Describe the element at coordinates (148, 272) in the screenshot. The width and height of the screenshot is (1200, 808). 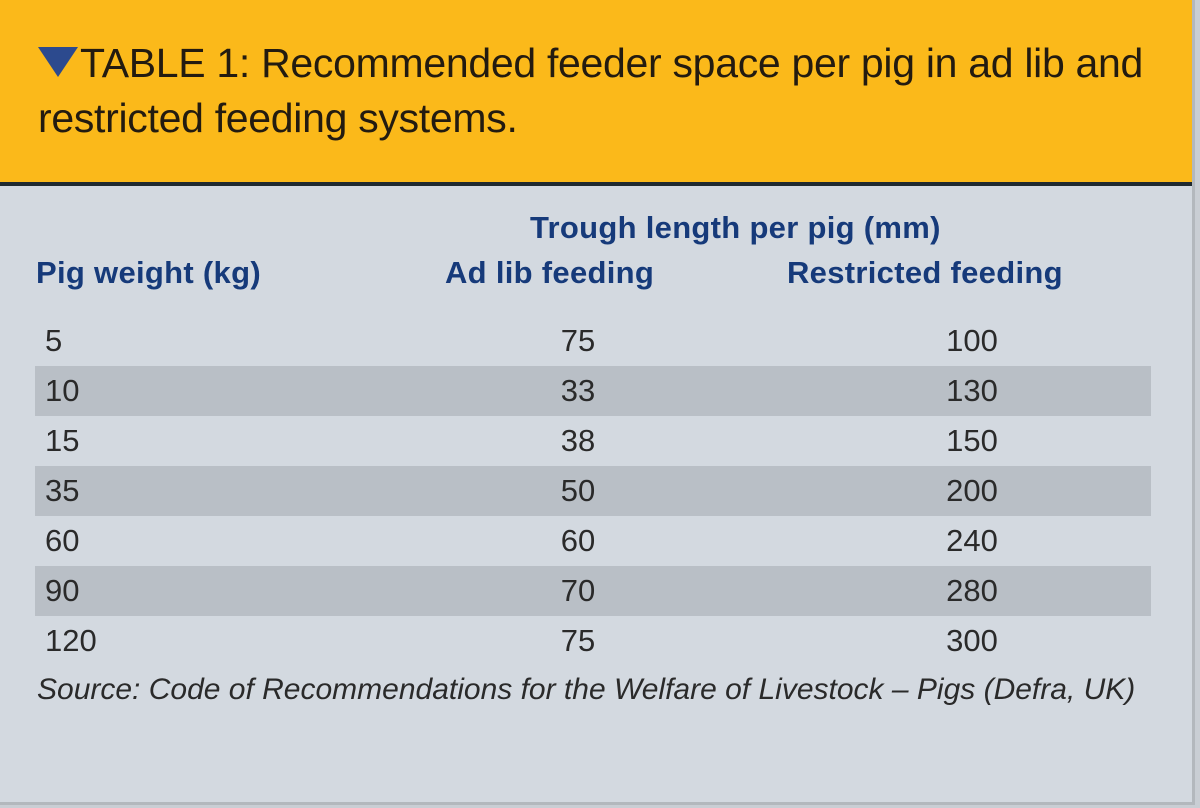
I see `column-header-pig-weight: Pig weight (kg)` at that location.